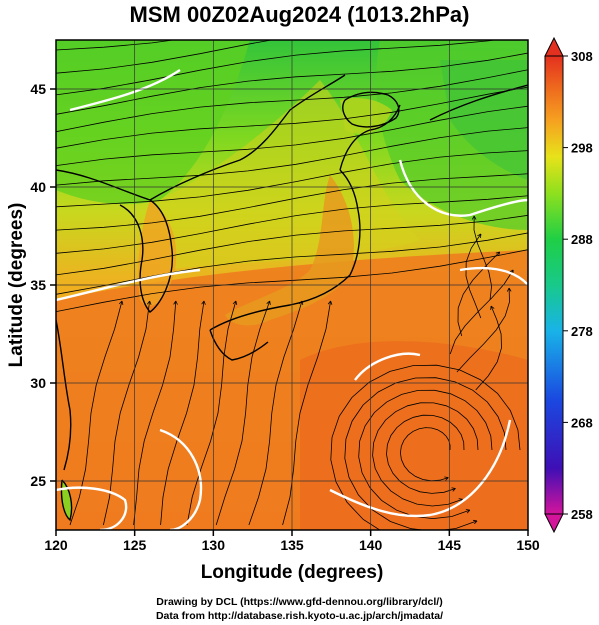 Image resolution: width=599 pixels, height=625 pixels. I want to click on colorbar-scale, so click(554, 285).